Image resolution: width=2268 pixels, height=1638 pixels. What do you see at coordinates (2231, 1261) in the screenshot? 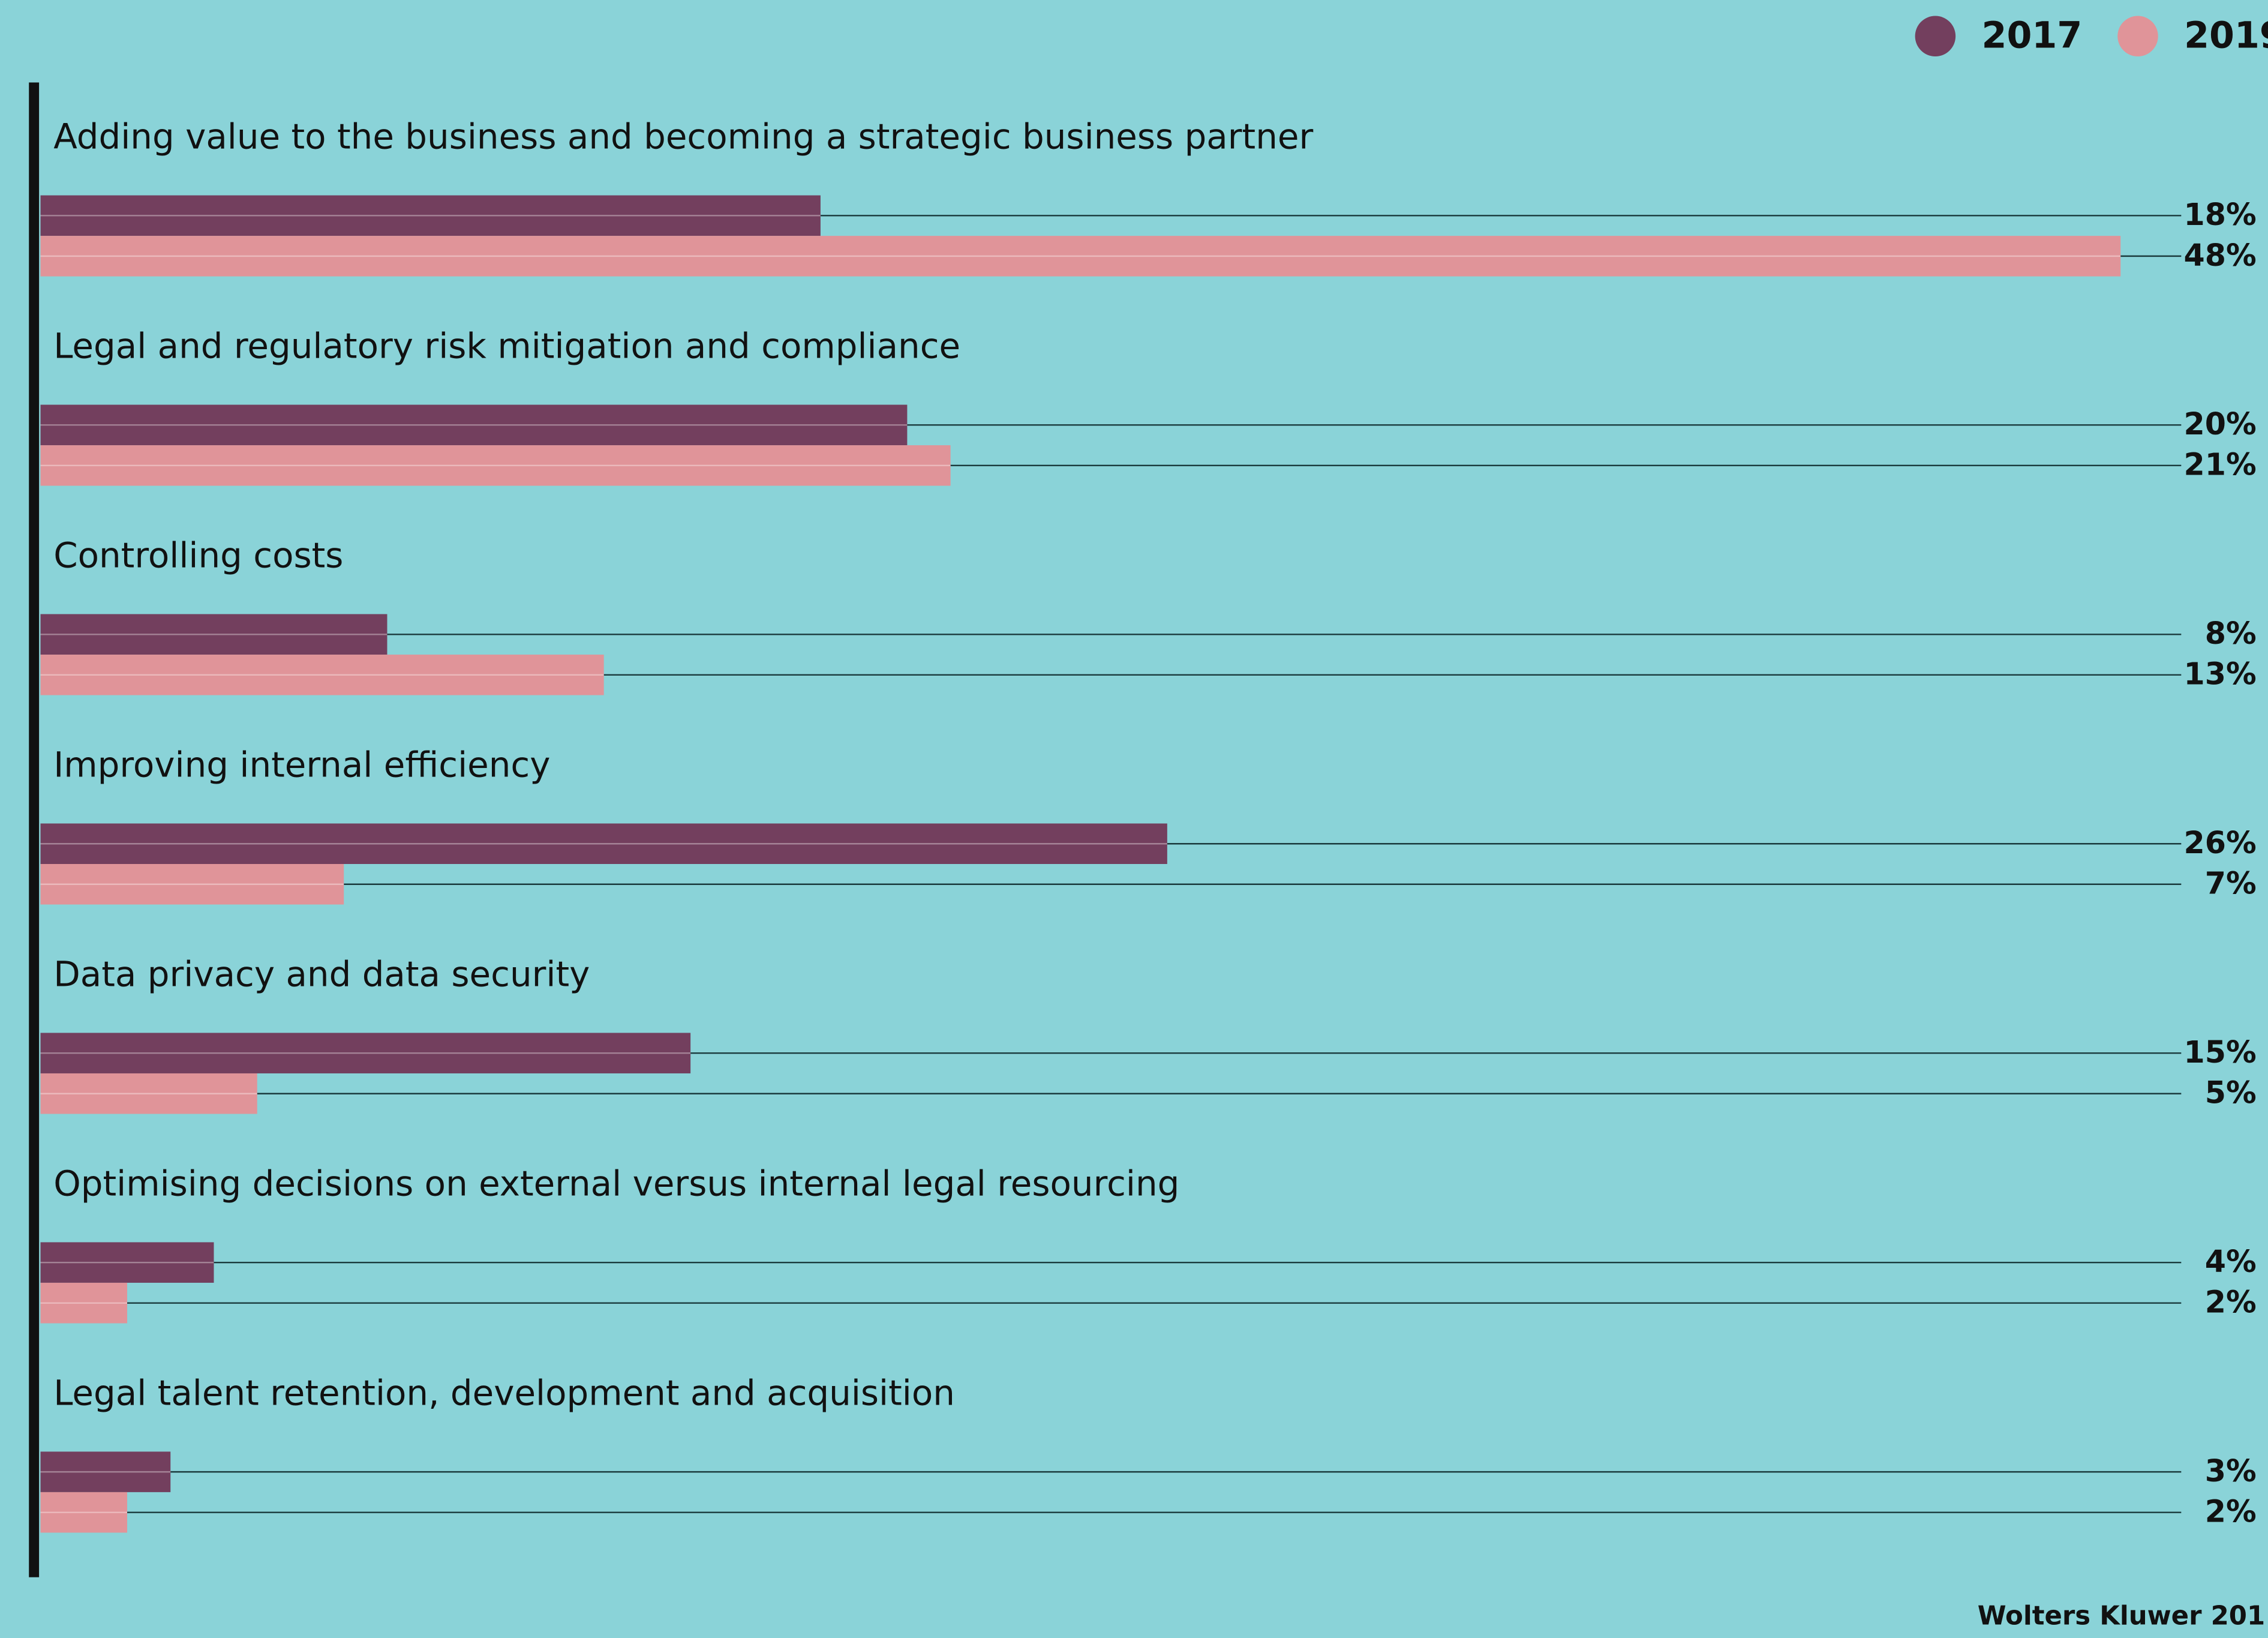
I see `value-label: 4%` at bounding box center [2231, 1261].